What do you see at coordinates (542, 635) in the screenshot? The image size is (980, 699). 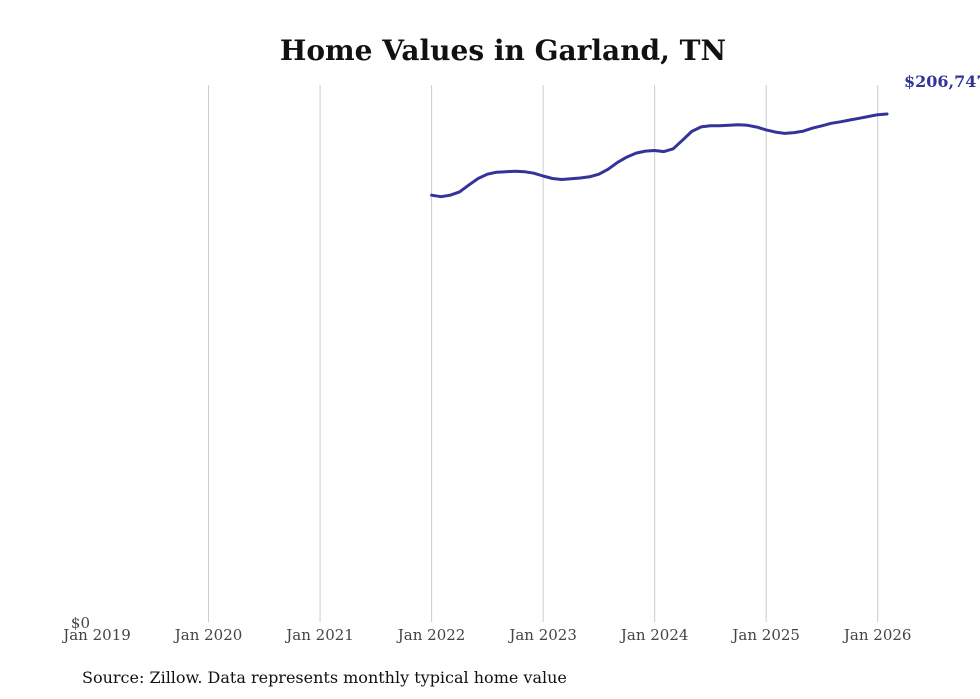 I see `x-tick-label: Jan 2023` at bounding box center [542, 635].